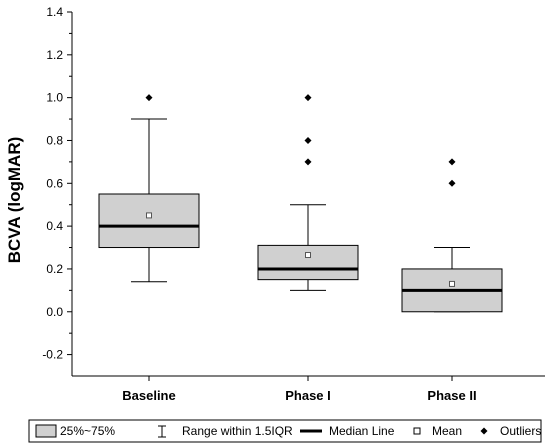 This screenshot has height=446, width=550. What do you see at coordinates (54, 98) in the screenshot?
I see `y-tick-label: 1.0` at bounding box center [54, 98].